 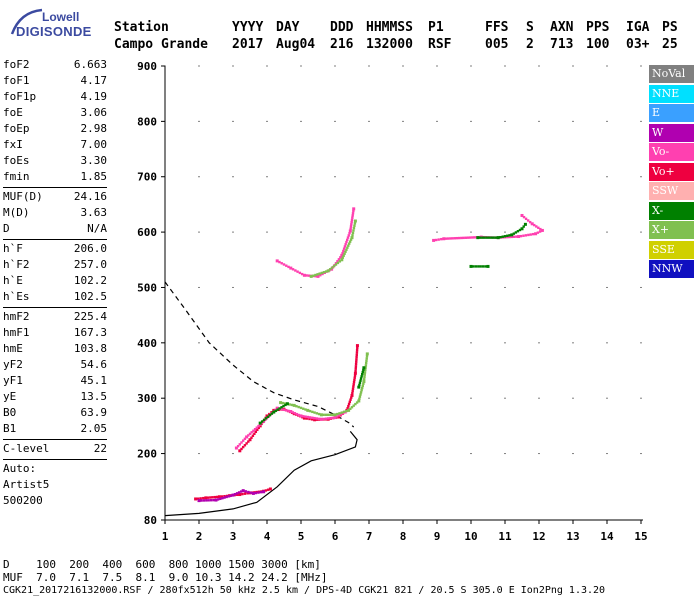 What do you see at coordinates (248, 44) in the screenshot?
I see `header-value-1: 2017` at bounding box center [248, 44].